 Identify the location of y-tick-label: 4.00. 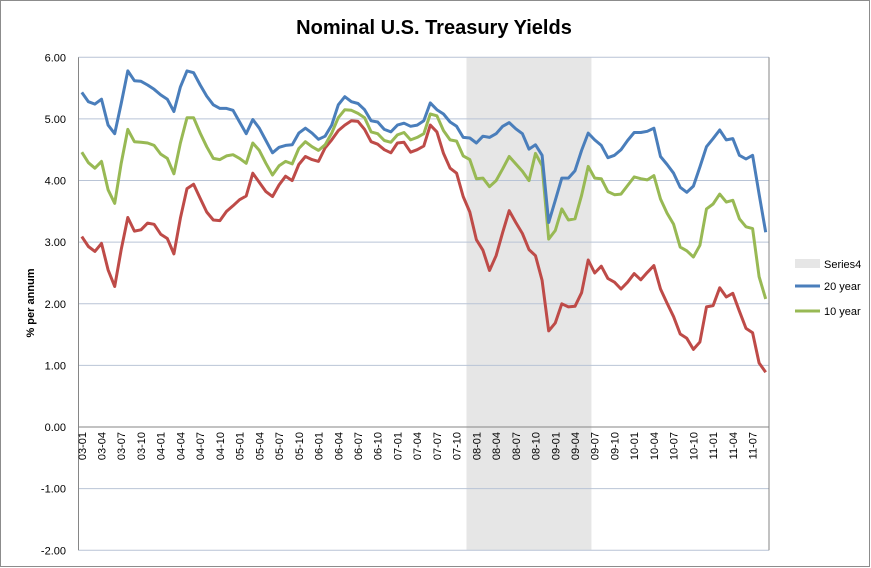
(55, 182).